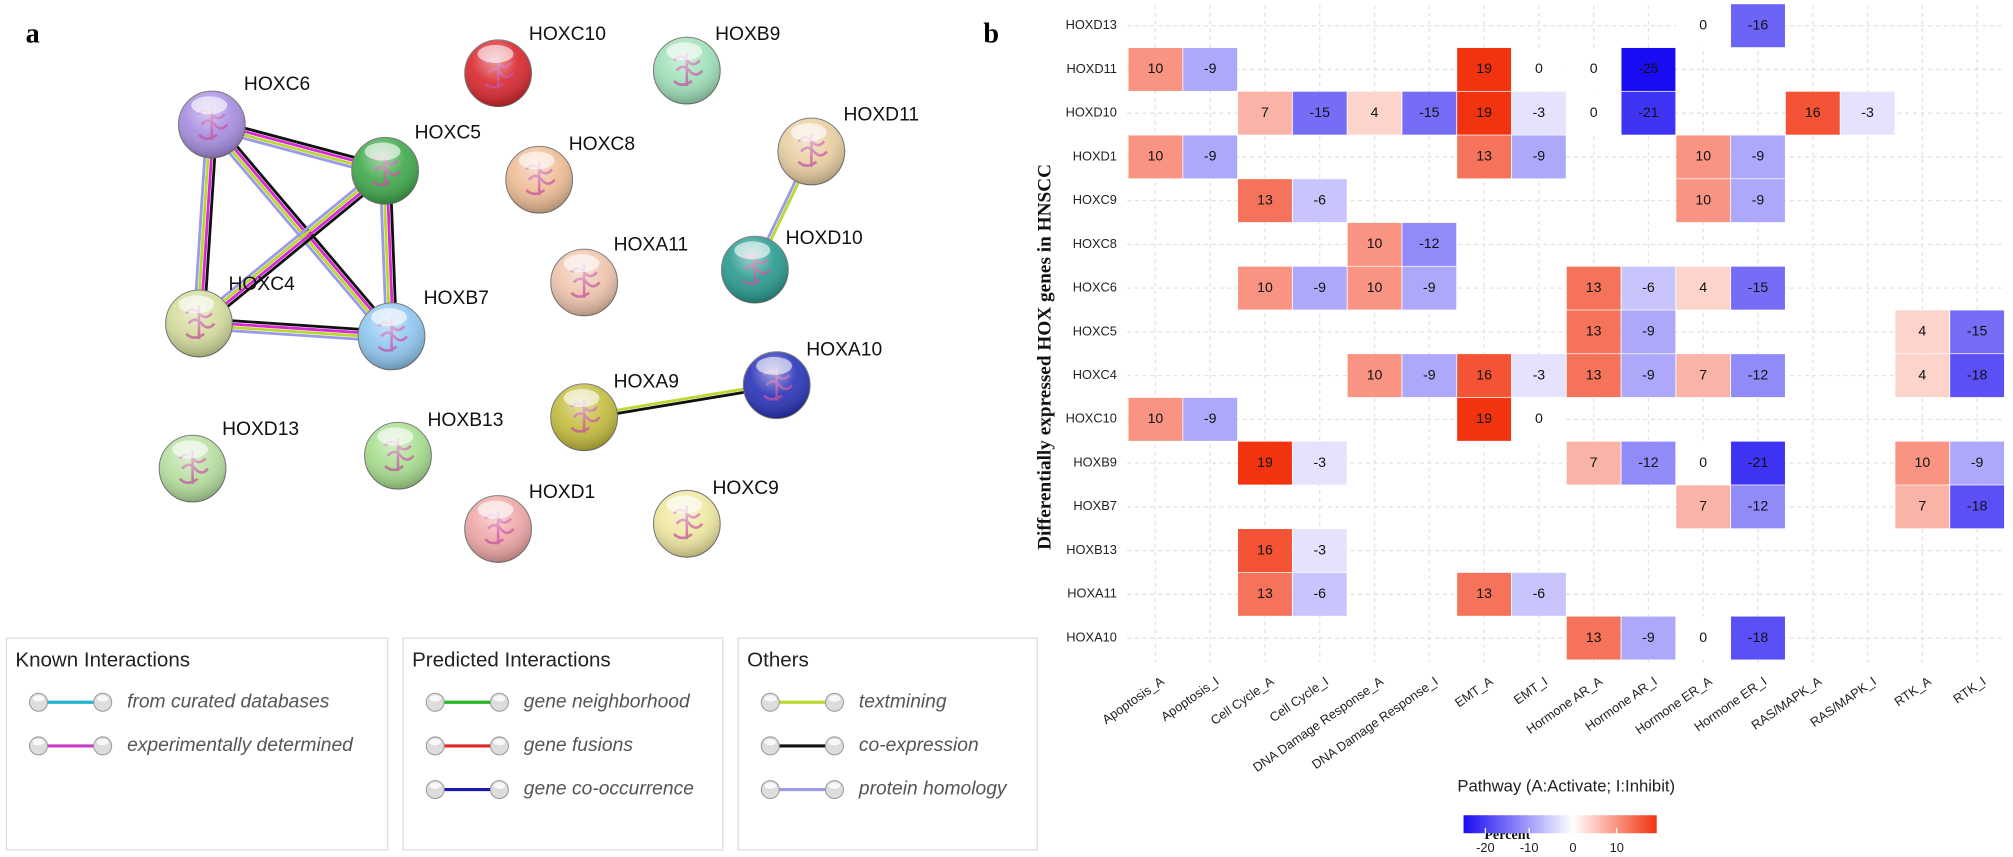 Image resolution: width=2013 pixels, height=857 pixels. Describe the element at coordinates (1091, 418) in the screenshot. I see `row-label: HOXC10` at that location.